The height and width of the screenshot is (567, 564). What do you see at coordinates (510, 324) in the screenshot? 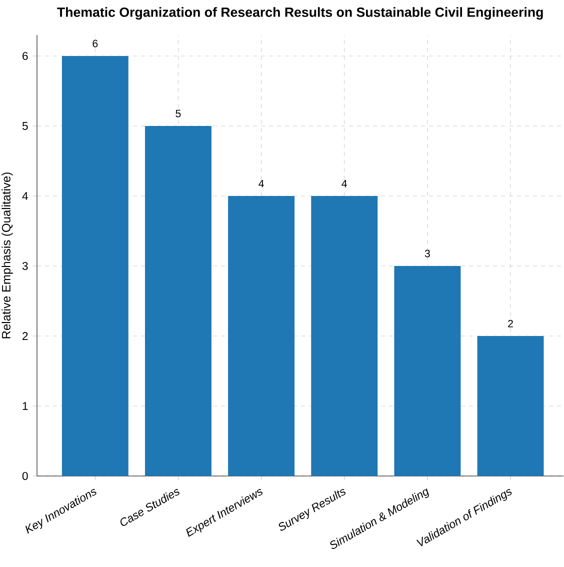
I see `data-label: 2` at bounding box center [510, 324].